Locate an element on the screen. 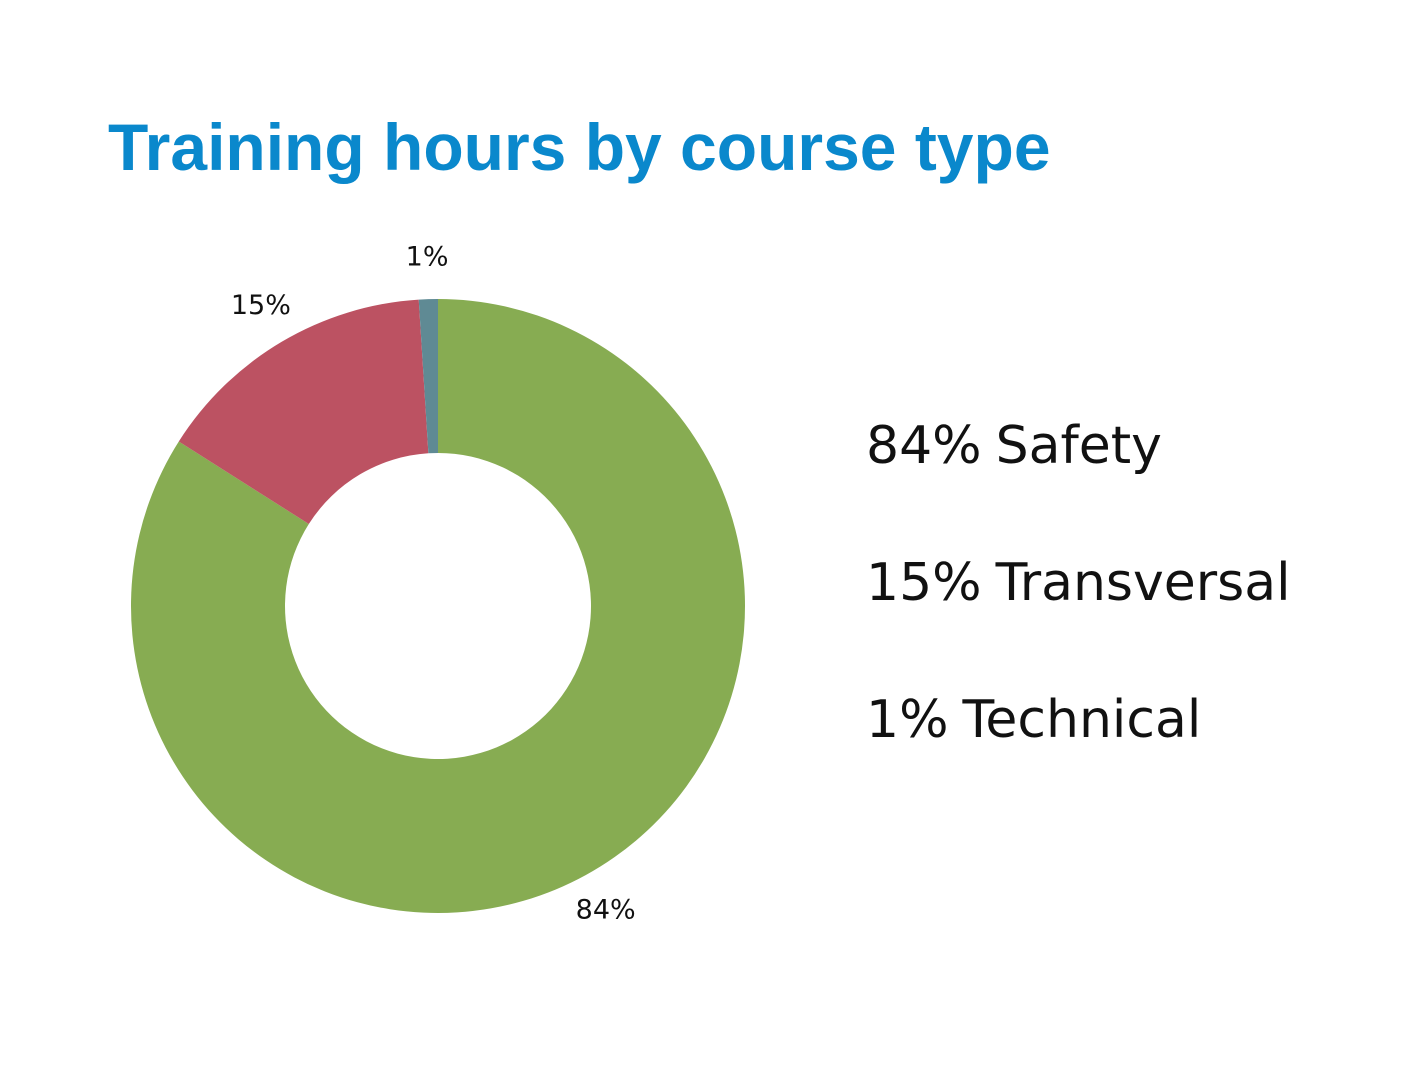 The width and height of the screenshot is (1414, 1080). data-label: 15% is located at coordinates (261, 305).